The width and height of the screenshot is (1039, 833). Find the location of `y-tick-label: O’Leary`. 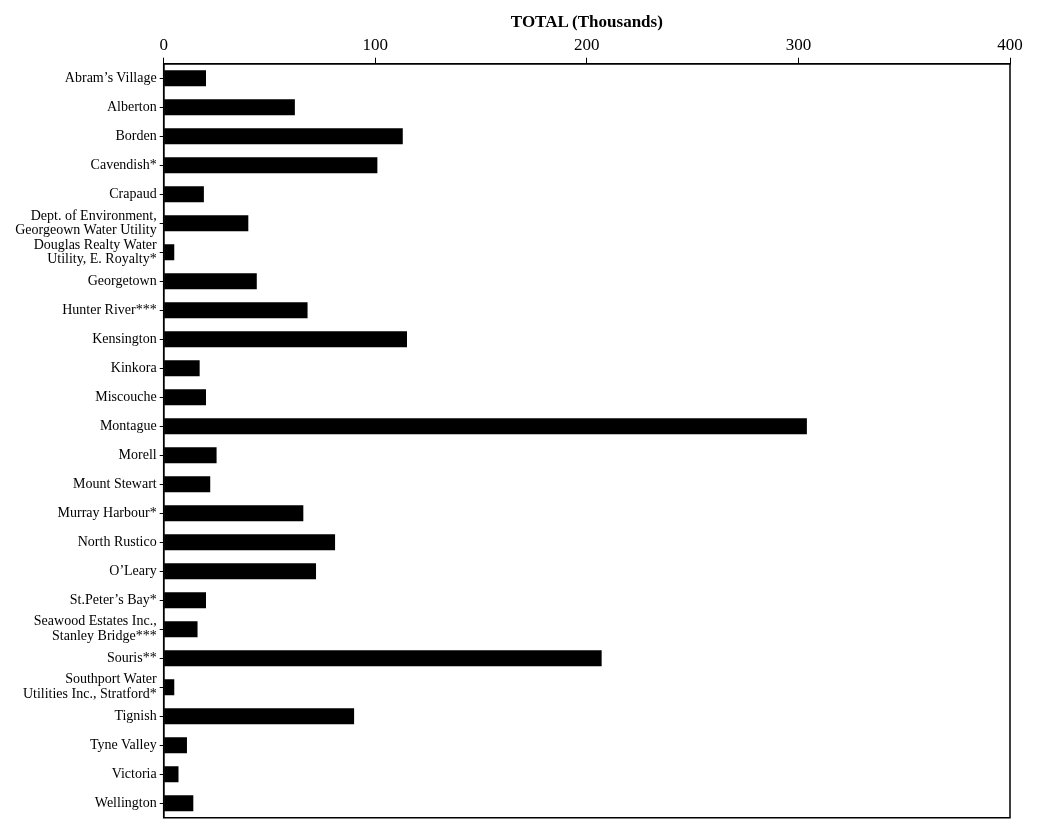

y-tick-label: O’Leary is located at coordinates (133, 570).